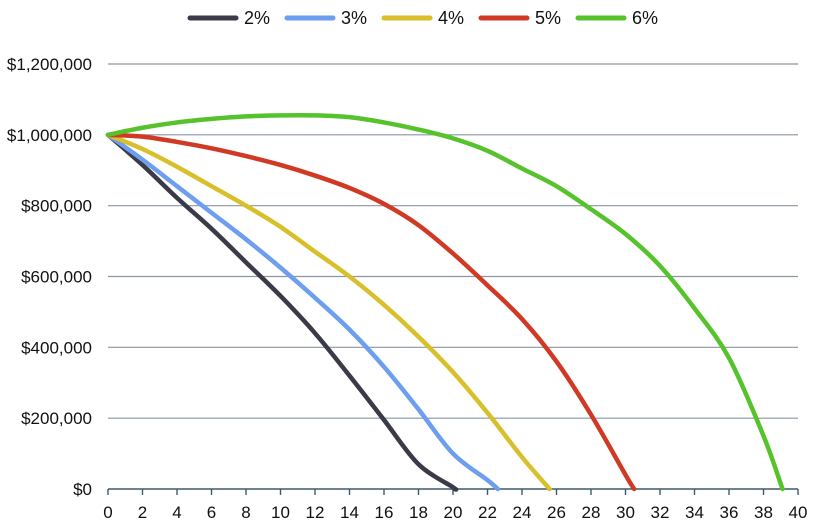 This screenshot has width=840, height=530. I want to click on x-tick-label: 16, so click(384, 512).